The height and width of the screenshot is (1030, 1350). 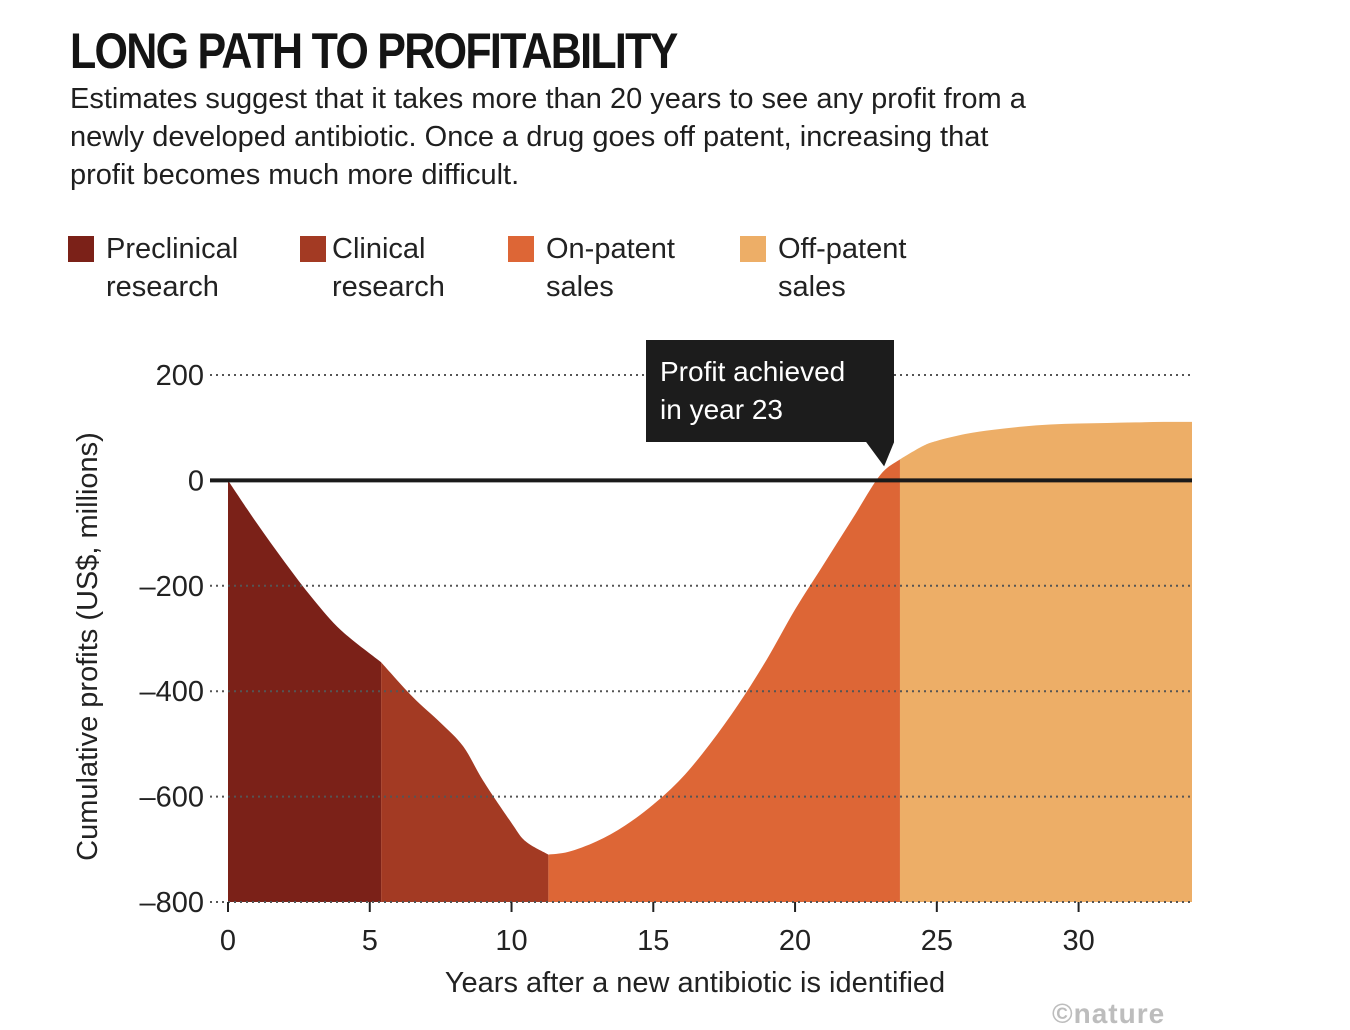 I want to click on x-tick-label: 25, so click(x=937, y=941).